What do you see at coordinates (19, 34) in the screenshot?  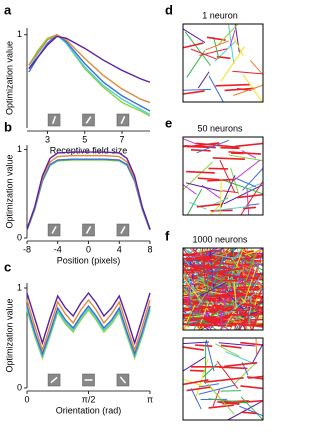 I see `y-tick-label: 1` at bounding box center [19, 34].